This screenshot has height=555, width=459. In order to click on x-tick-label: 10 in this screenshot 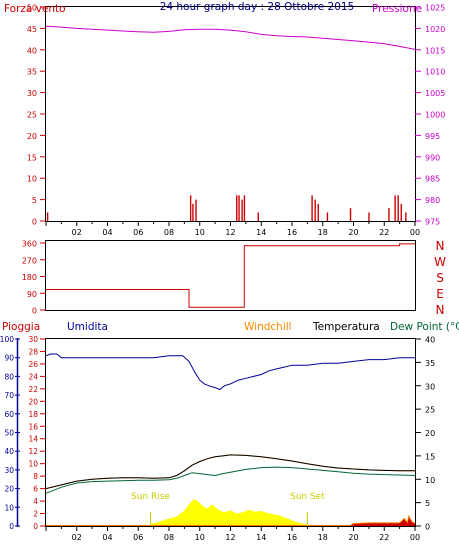, I will do `click(200, 232)`.